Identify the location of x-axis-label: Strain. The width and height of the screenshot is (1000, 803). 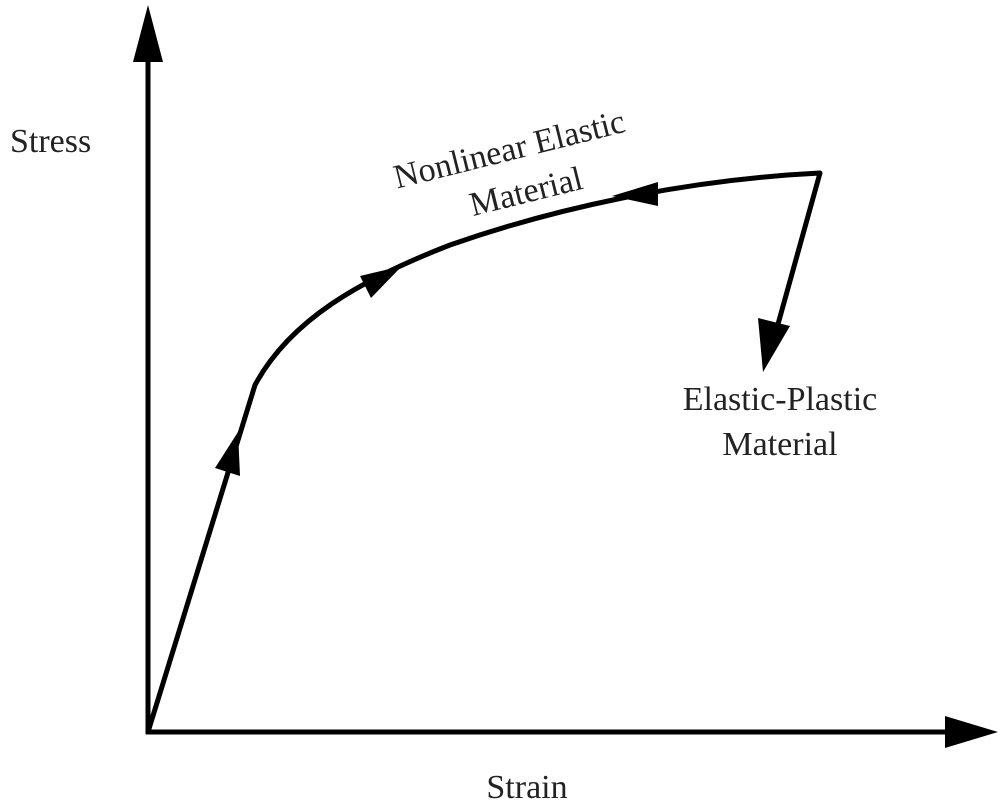
(526, 786).